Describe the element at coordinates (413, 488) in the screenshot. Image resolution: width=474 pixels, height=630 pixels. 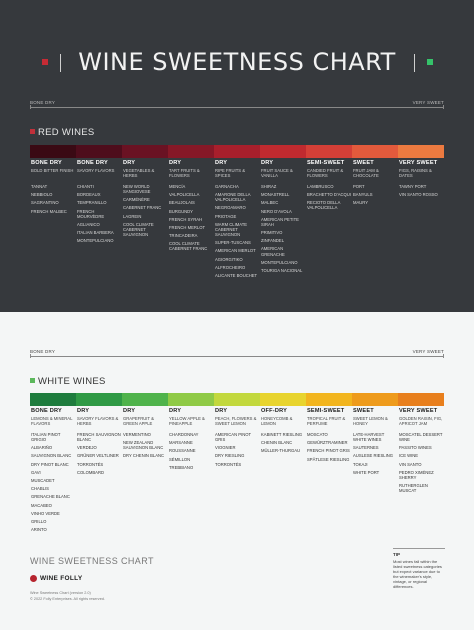
I see `wine-item: RUTHERGLEN MUSCAT` at that location.